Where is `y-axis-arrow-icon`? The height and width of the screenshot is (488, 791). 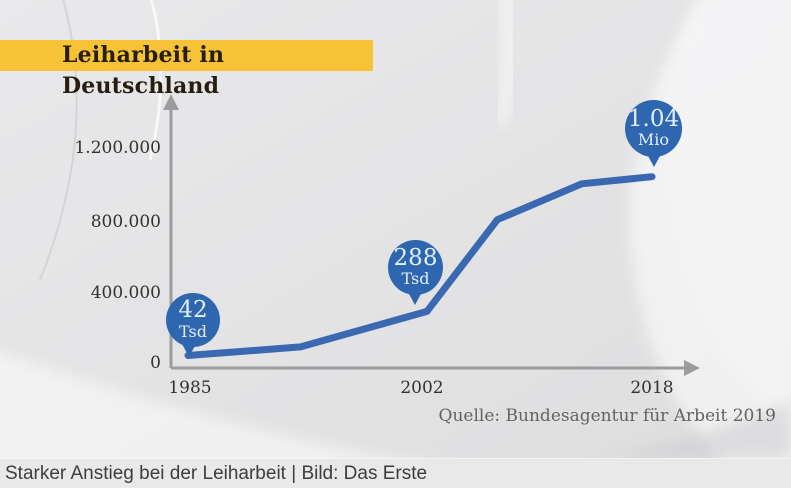 y-axis-arrow-icon is located at coordinates (171, 102).